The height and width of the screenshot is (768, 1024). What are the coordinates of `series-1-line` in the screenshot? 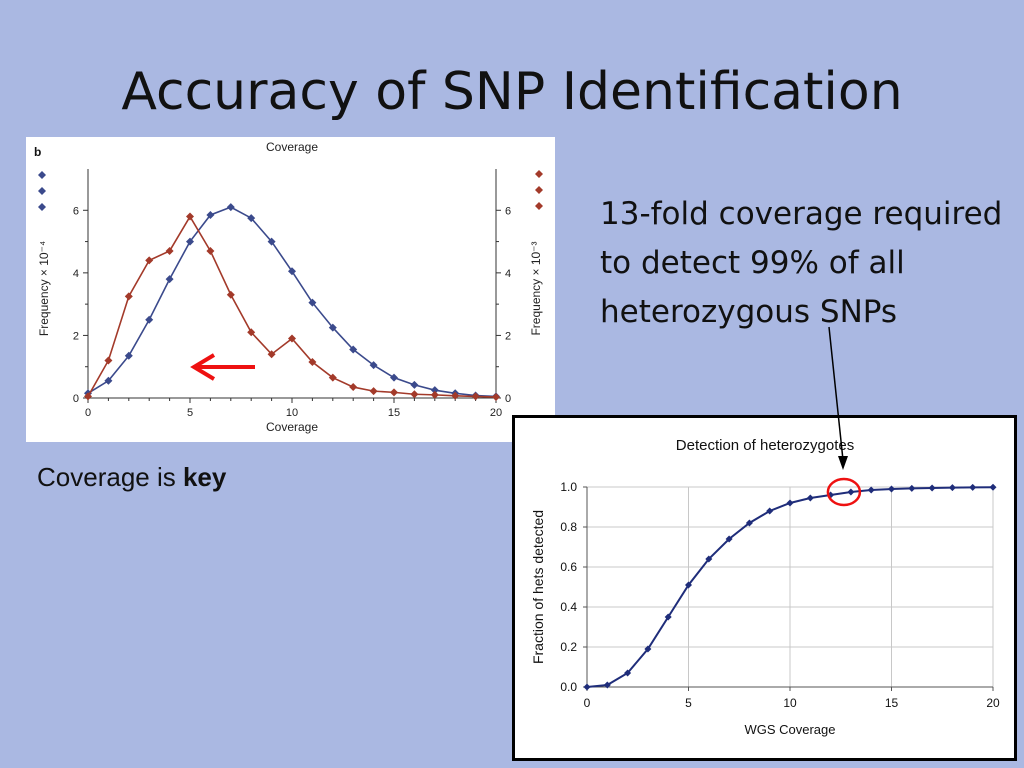 It's located at (292, 306).